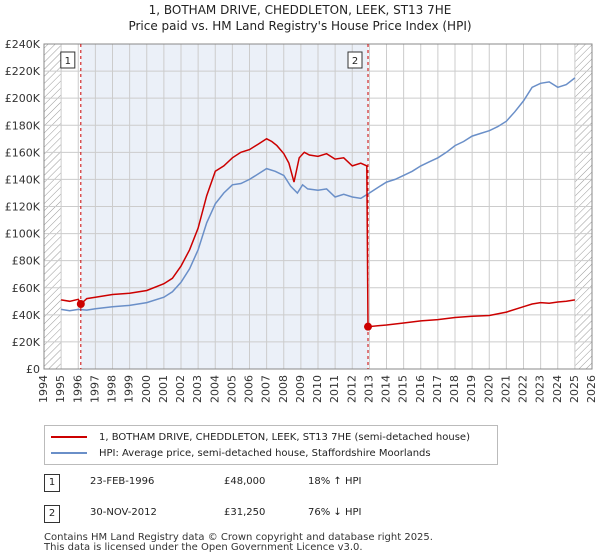 The image size is (600, 560). Describe the element at coordinates (23, 44) in the screenshot. I see `y-tick-label: £240K` at that location.